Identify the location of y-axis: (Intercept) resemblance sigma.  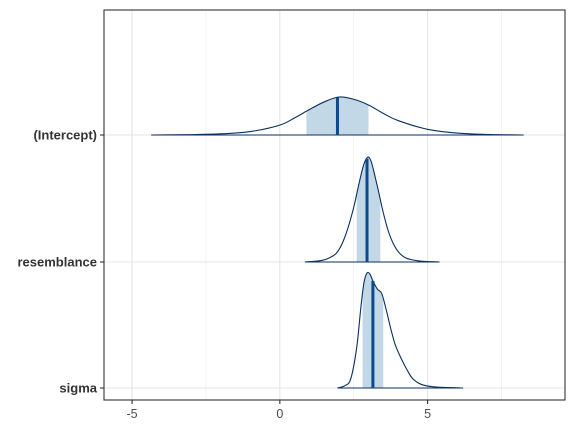
(61, 262).